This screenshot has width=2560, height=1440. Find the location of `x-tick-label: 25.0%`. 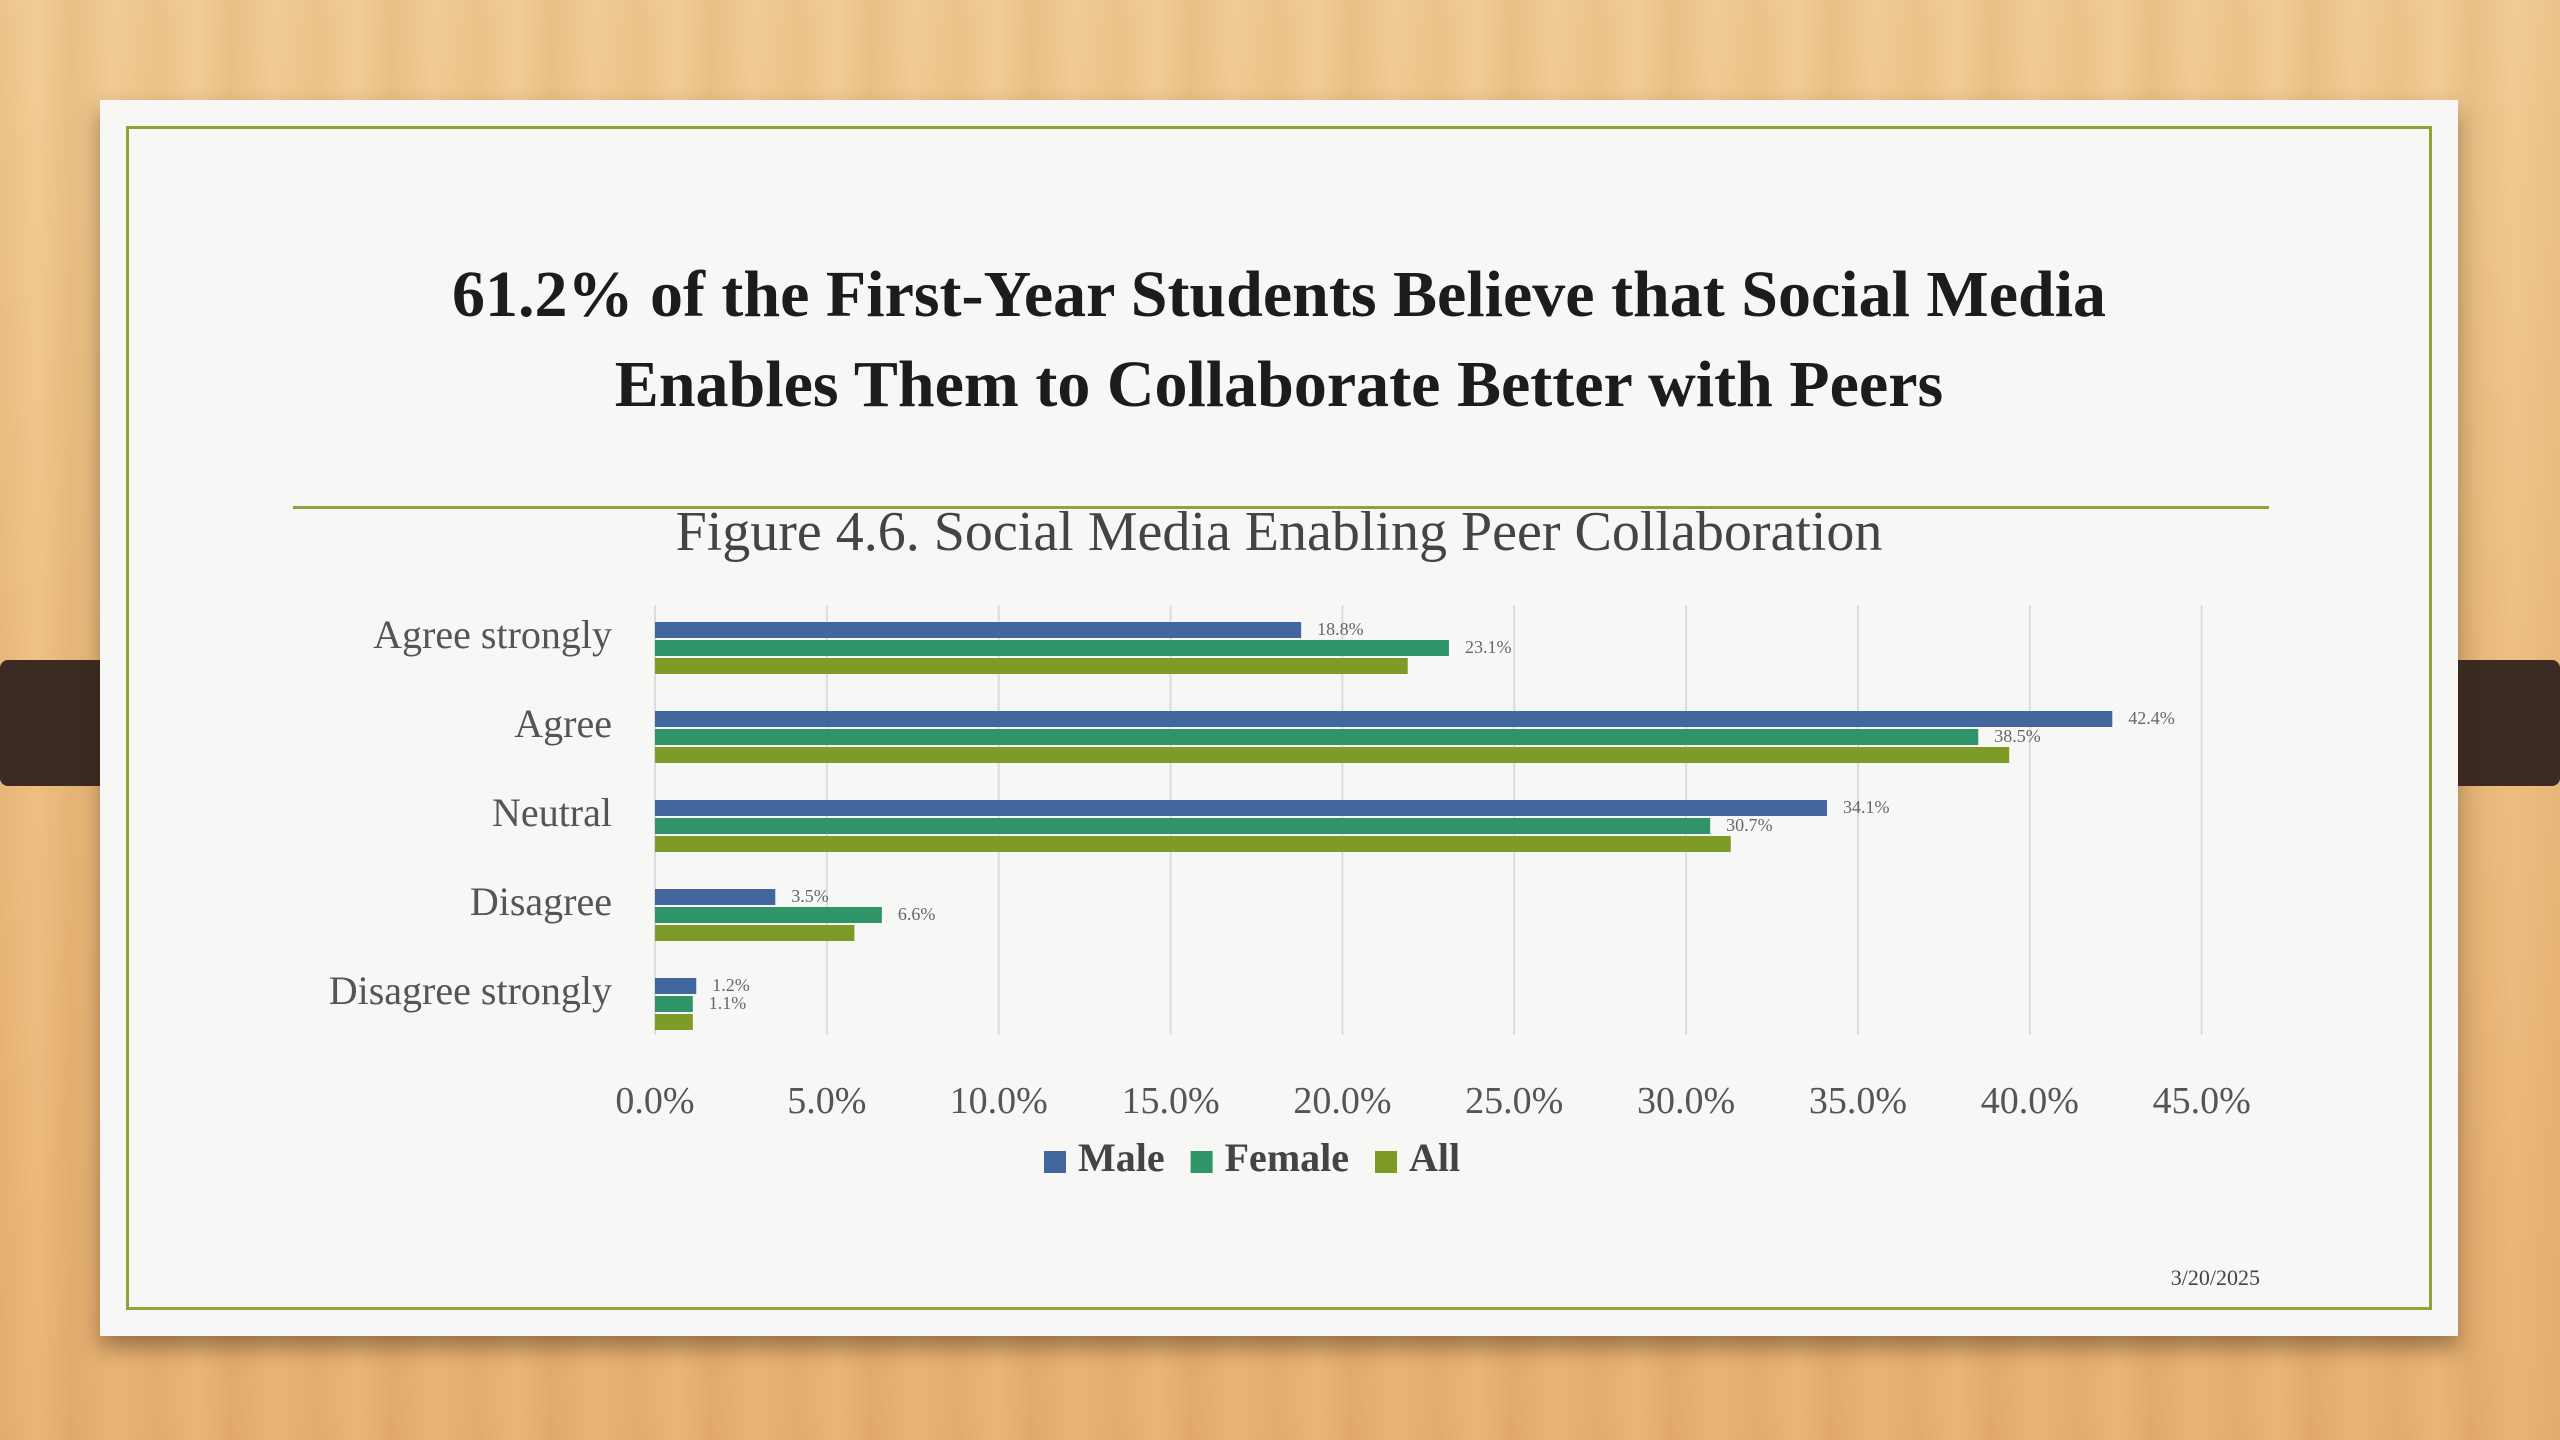

x-tick-label: 25.0% is located at coordinates (1514, 1101).